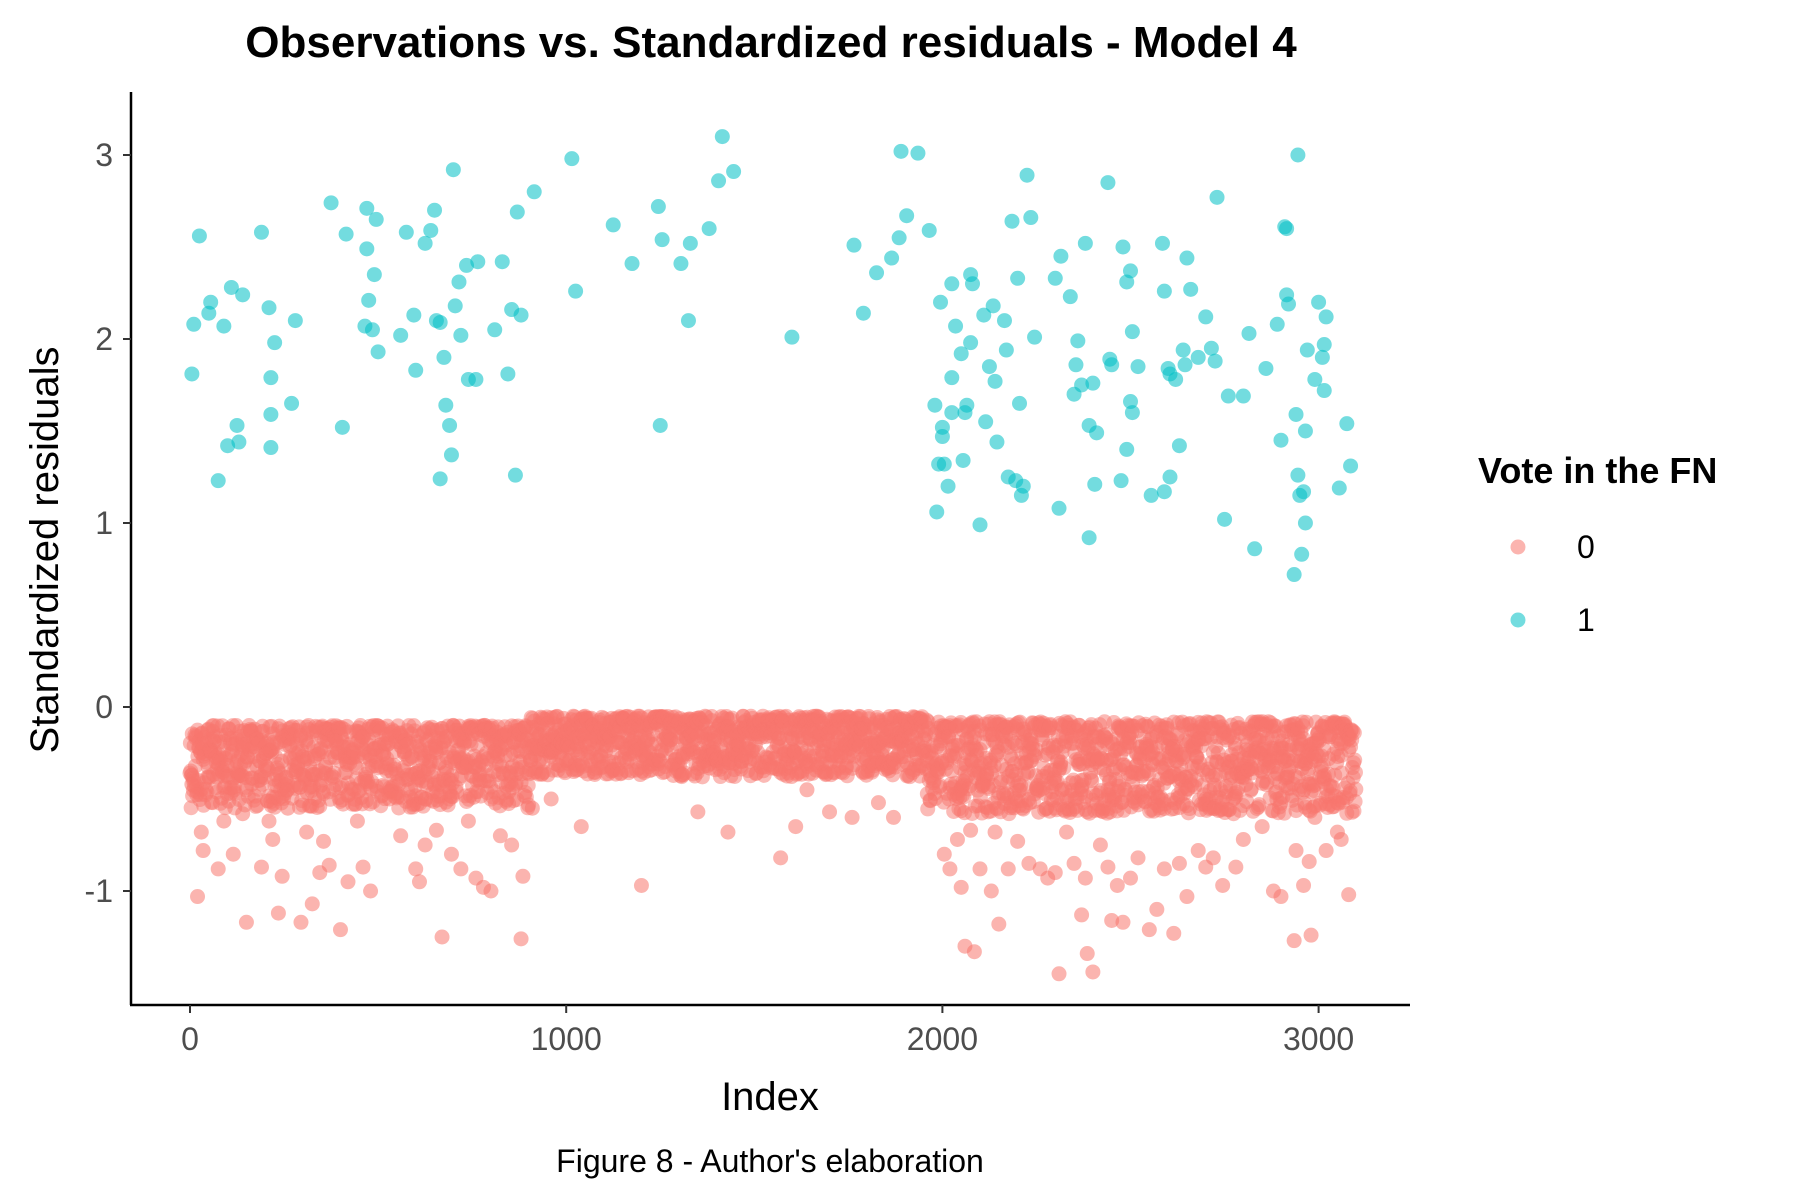  What do you see at coordinates (1597, 470) in the screenshot?
I see `legend-title: Vote in the FN` at bounding box center [1597, 470].